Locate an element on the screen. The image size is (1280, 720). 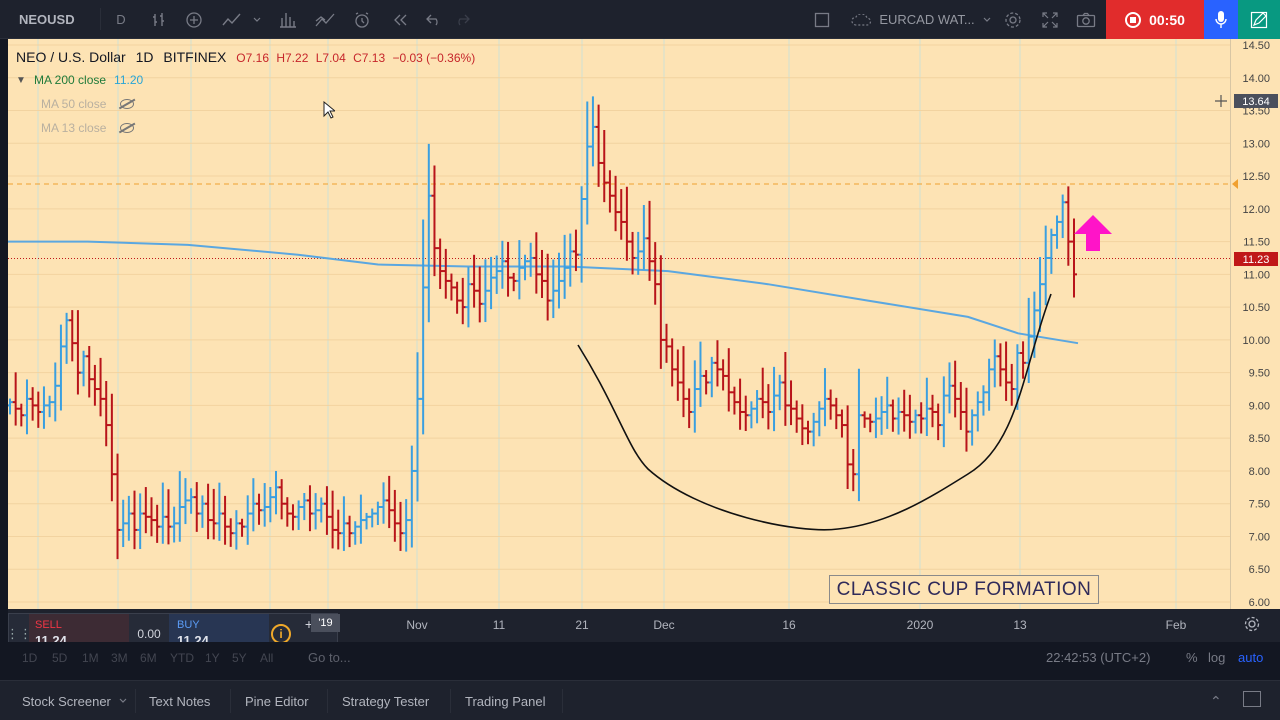
fullscreen-icon is located at coordinates (1050, 19).